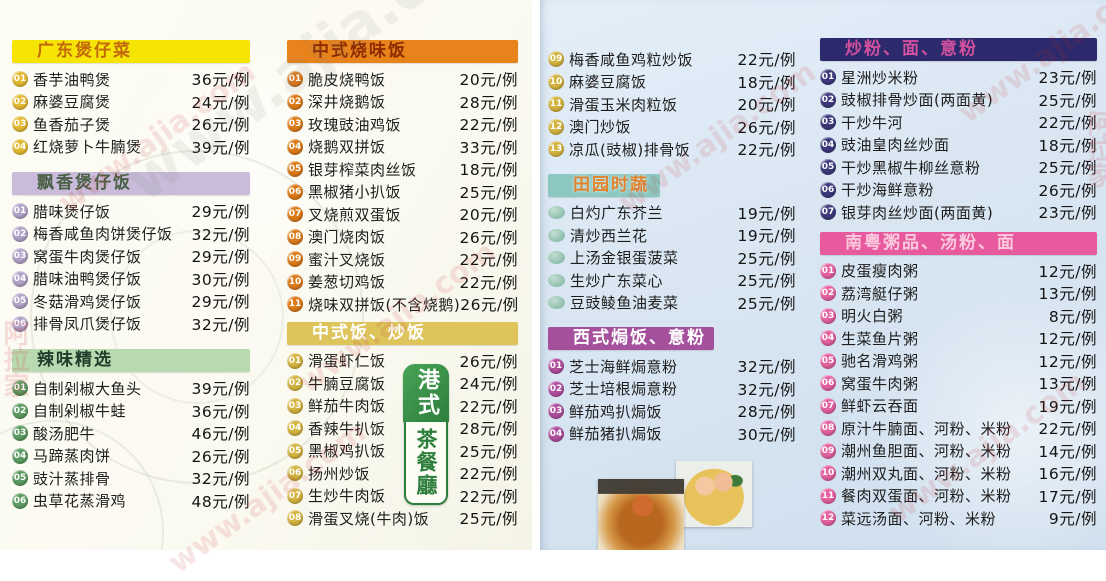 The height and width of the screenshot is (581, 1106). What do you see at coordinates (1067, 339) in the screenshot?
I see `dish-price: 12元/例` at bounding box center [1067, 339].